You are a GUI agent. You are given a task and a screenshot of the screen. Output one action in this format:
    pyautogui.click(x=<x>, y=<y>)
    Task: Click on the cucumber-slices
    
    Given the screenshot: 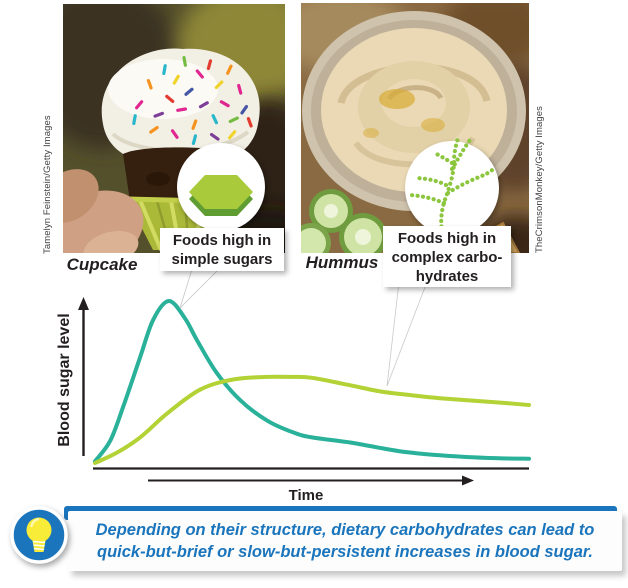 What is the action you would take?
    pyautogui.click(x=344, y=221)
    